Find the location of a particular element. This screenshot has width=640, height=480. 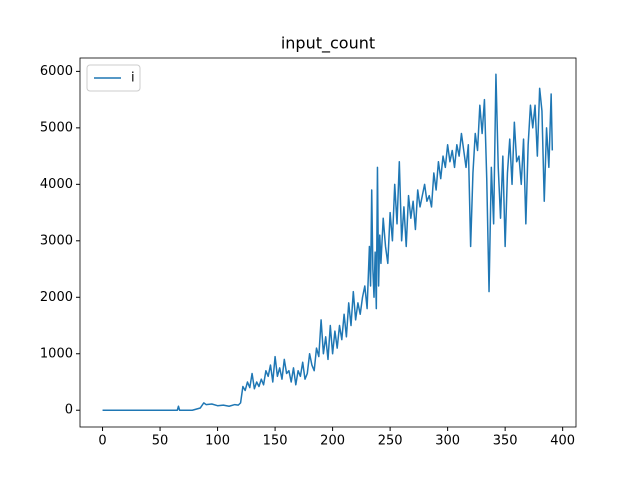

x-tick-label: 300 is located at coordinates (447, 441).